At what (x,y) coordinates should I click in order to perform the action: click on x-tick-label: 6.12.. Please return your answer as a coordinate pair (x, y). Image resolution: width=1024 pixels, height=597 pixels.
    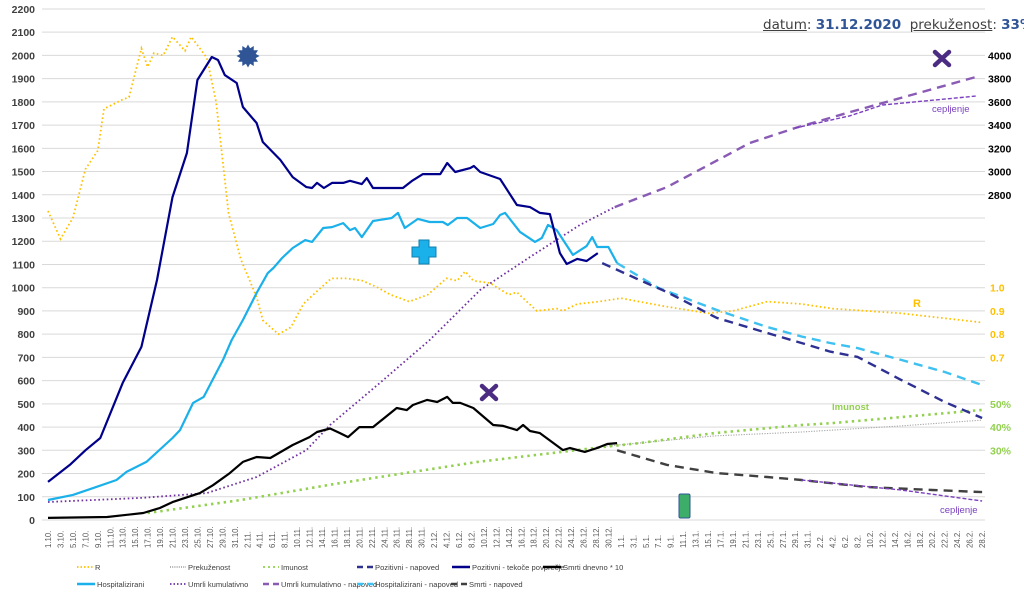
    Looking at the image, I should click on (459, 539).